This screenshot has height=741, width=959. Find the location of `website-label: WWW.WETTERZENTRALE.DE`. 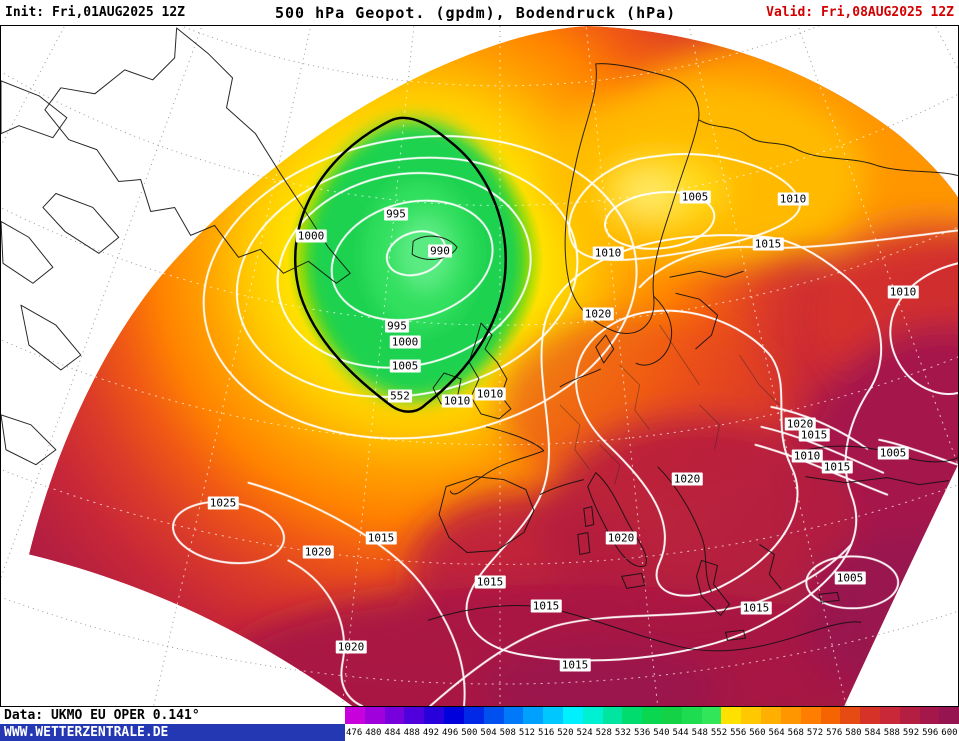

website-label: WWW.WETTERZENTRALE.DE is located at coordinates (86, 732).